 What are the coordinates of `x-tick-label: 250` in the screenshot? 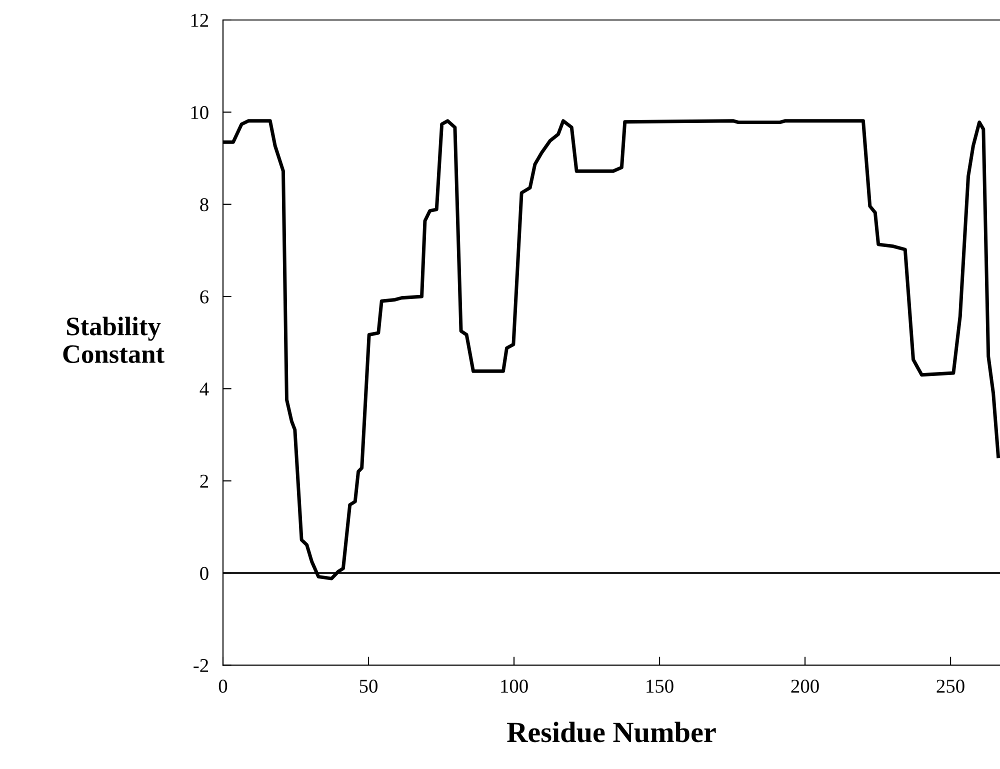 It's located at (950, 686).